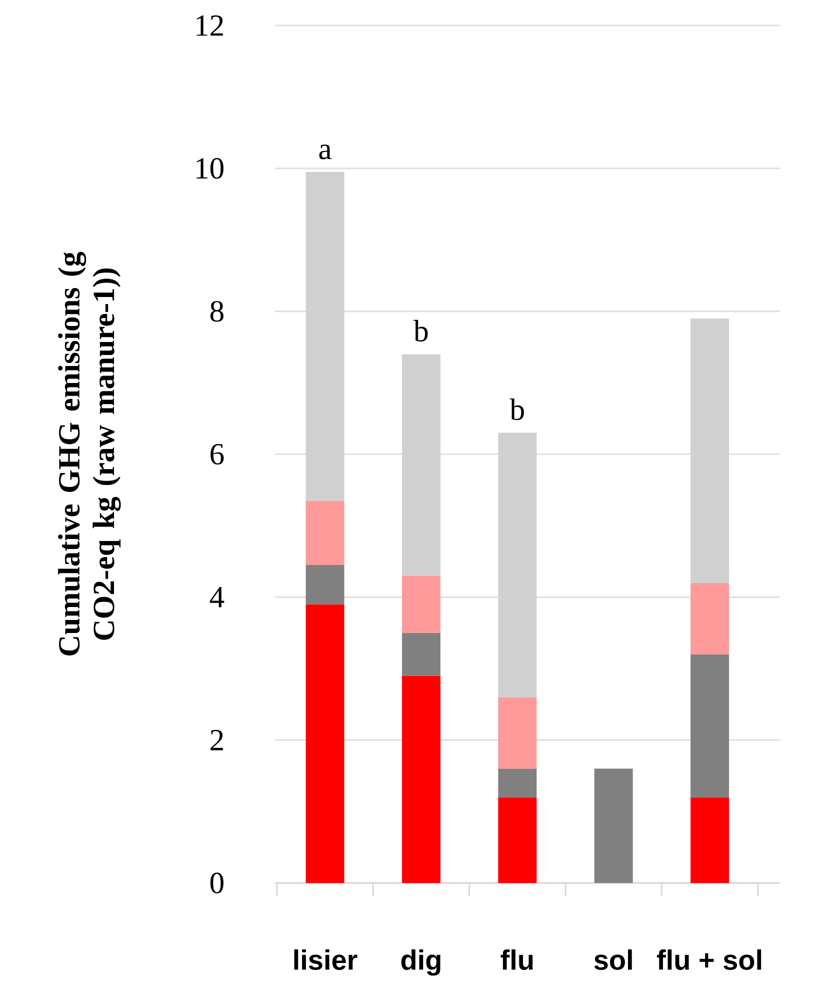 The height and width of the screenshot is (999, 834). What do you see at coordinates (516, 959) in the screenshot?
I see `x-tick-label: flu` at bounding box center [516, 959].